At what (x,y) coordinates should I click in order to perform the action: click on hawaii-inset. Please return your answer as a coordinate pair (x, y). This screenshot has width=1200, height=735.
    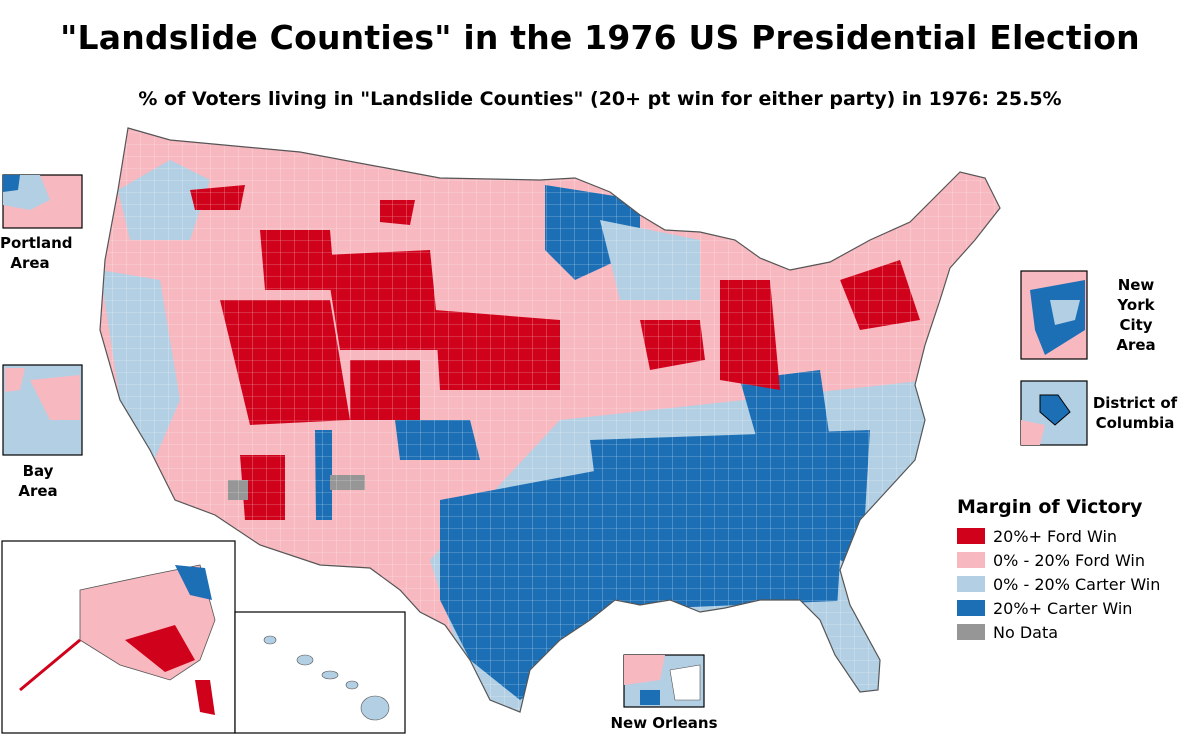
    Looking at the image, I should click on (320, 672).